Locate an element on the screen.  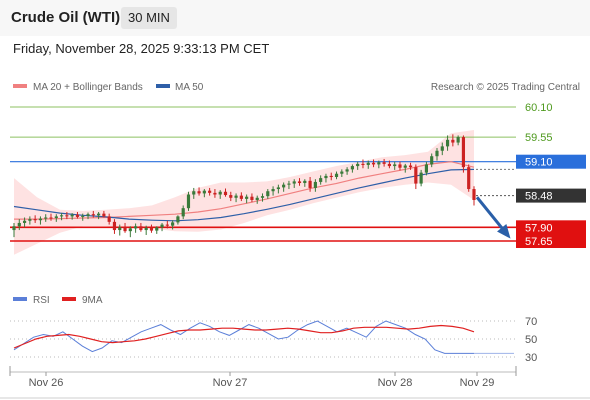
ma50-legend-swatch is located at coordinates (163, 86).